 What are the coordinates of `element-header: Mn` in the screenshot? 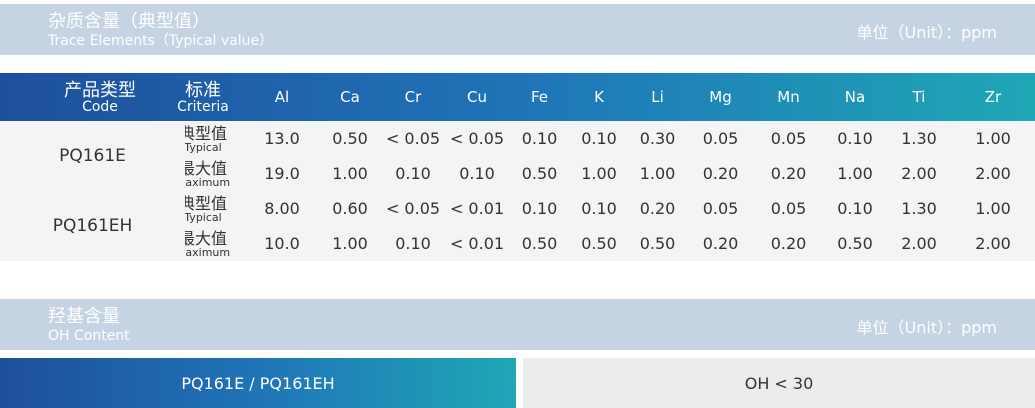 It's located at (788, 97).